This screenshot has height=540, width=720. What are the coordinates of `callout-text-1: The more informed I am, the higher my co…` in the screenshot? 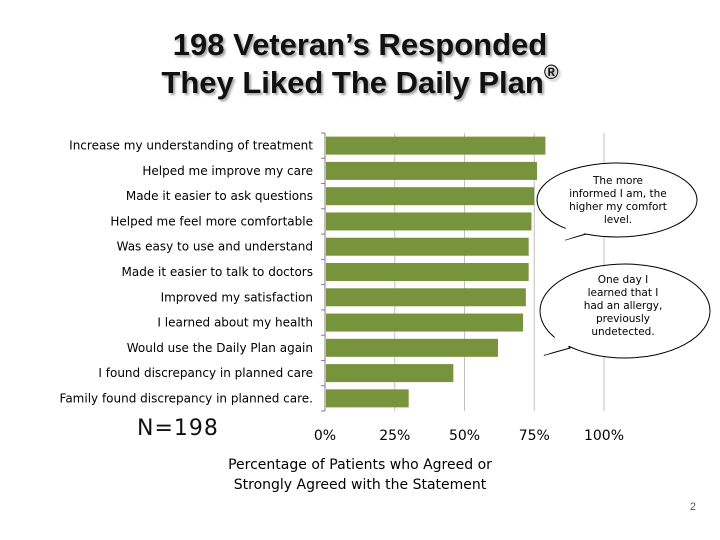 It's located at (618, 201).